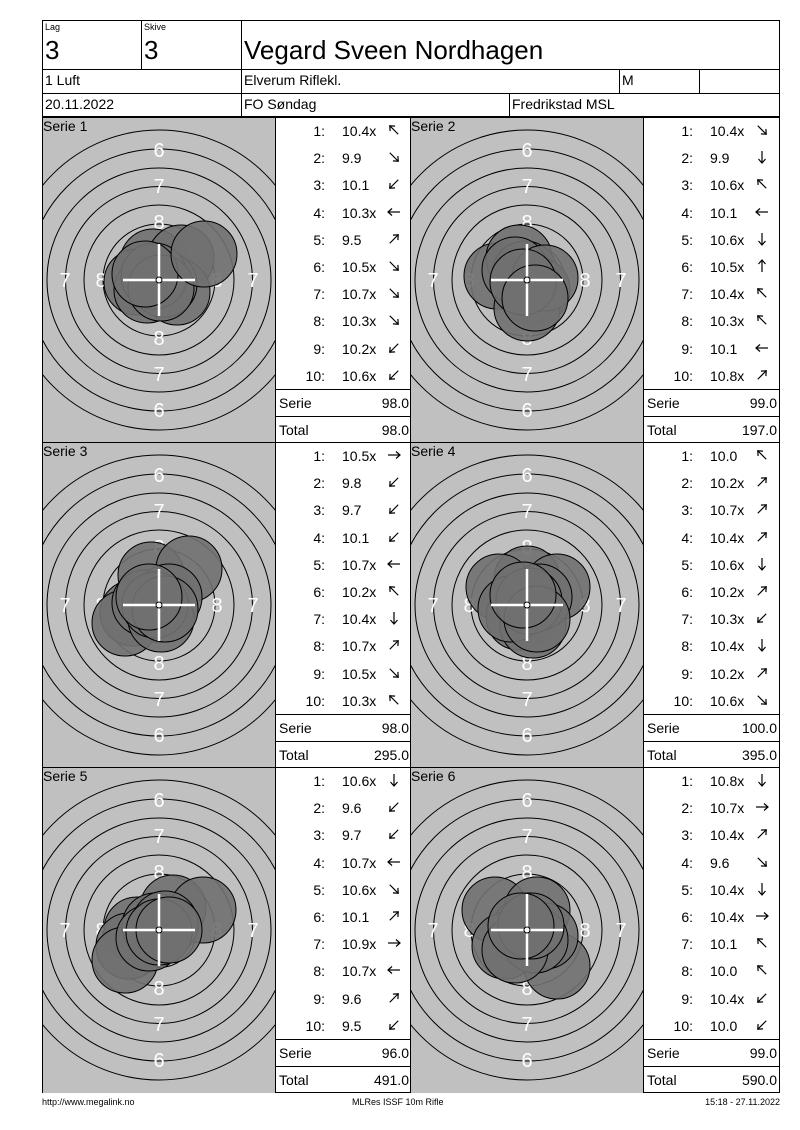 This screenshot has width=800, height=1130. What do you see at coordinates (433, 776) in the screenshot?
I see `series-label: Serie 6` at bounding box center [433, 776].